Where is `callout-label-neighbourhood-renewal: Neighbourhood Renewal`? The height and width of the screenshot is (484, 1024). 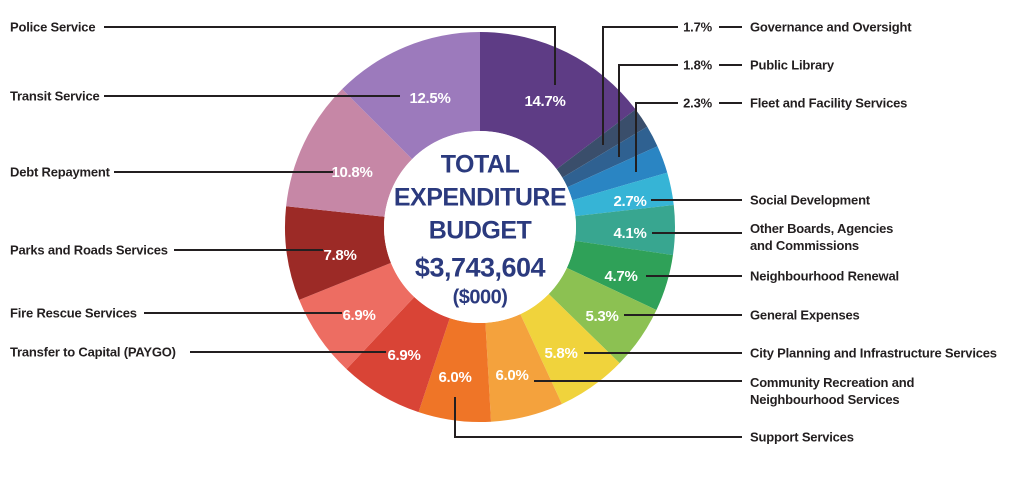 callout-label-neighbourhood-renewal: Neighbourhood Renewal is located at coordinates (824, 276).